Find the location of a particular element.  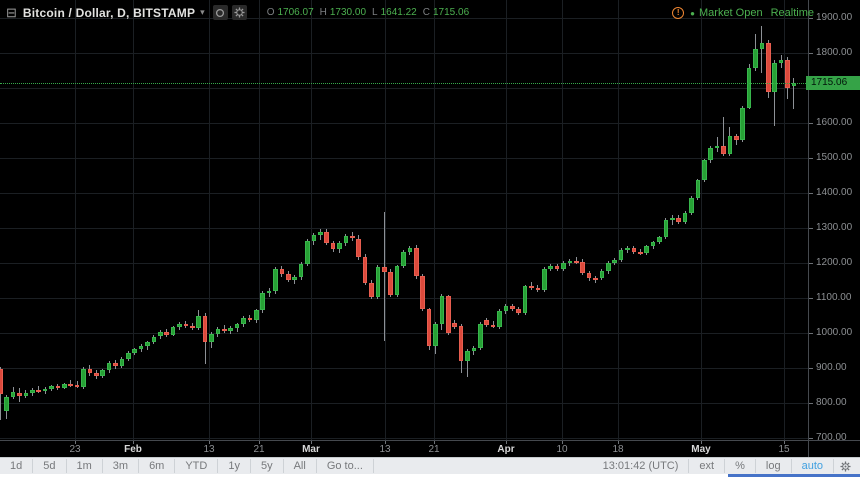

range-button-5d: 5d is located at coordinates (50, 466).